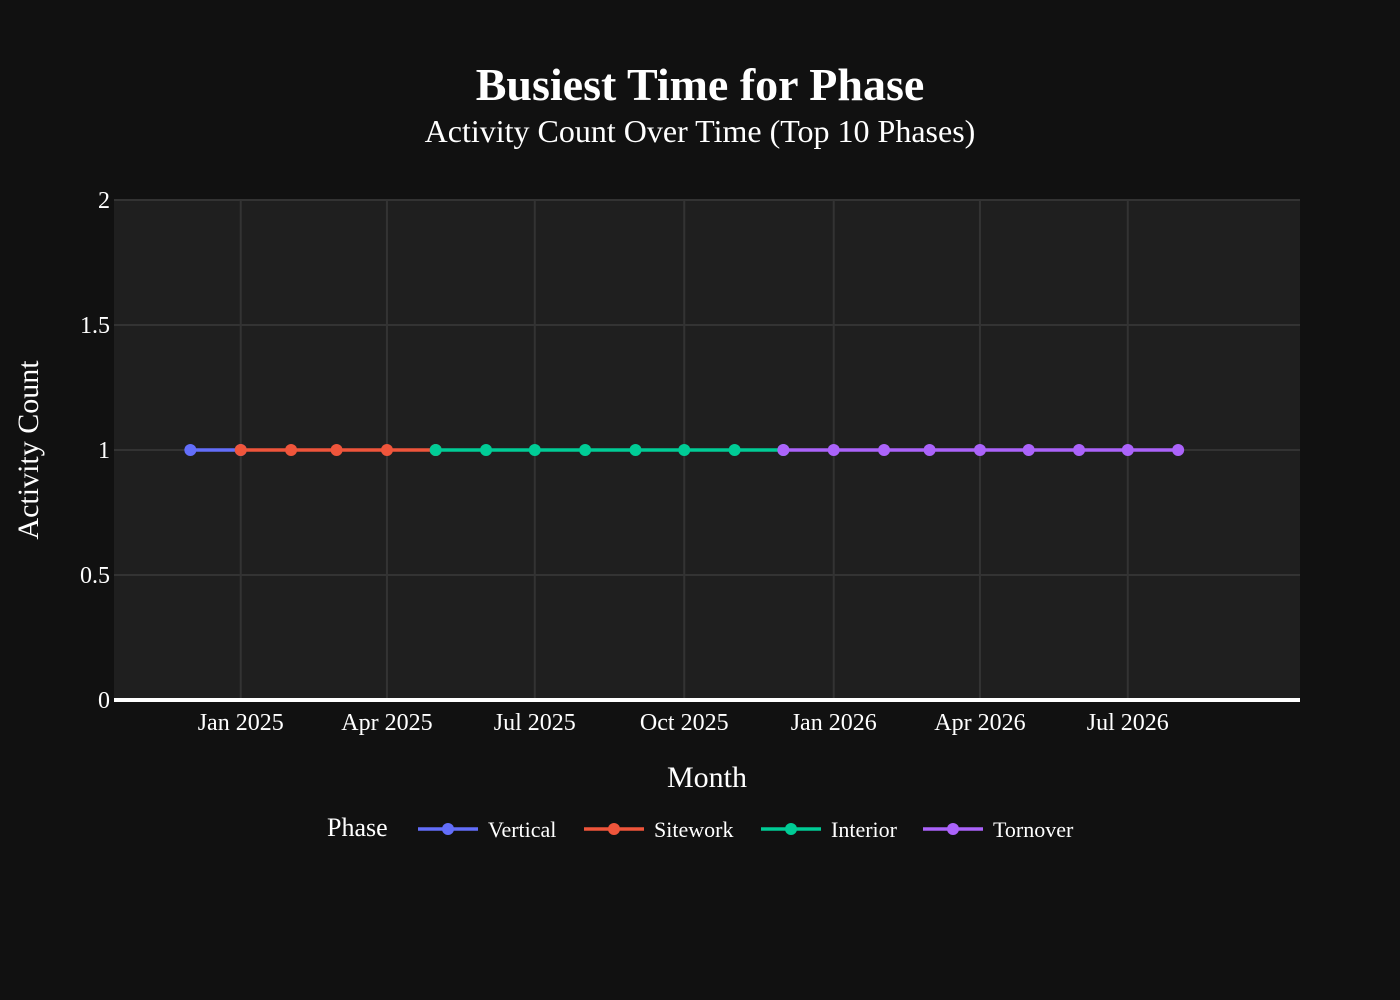  Describe the element at coordinates (700, 131) in the screenshot. I see `chart-subtitle: Activity Count Over Time (Top 10 Phases)` at that location.